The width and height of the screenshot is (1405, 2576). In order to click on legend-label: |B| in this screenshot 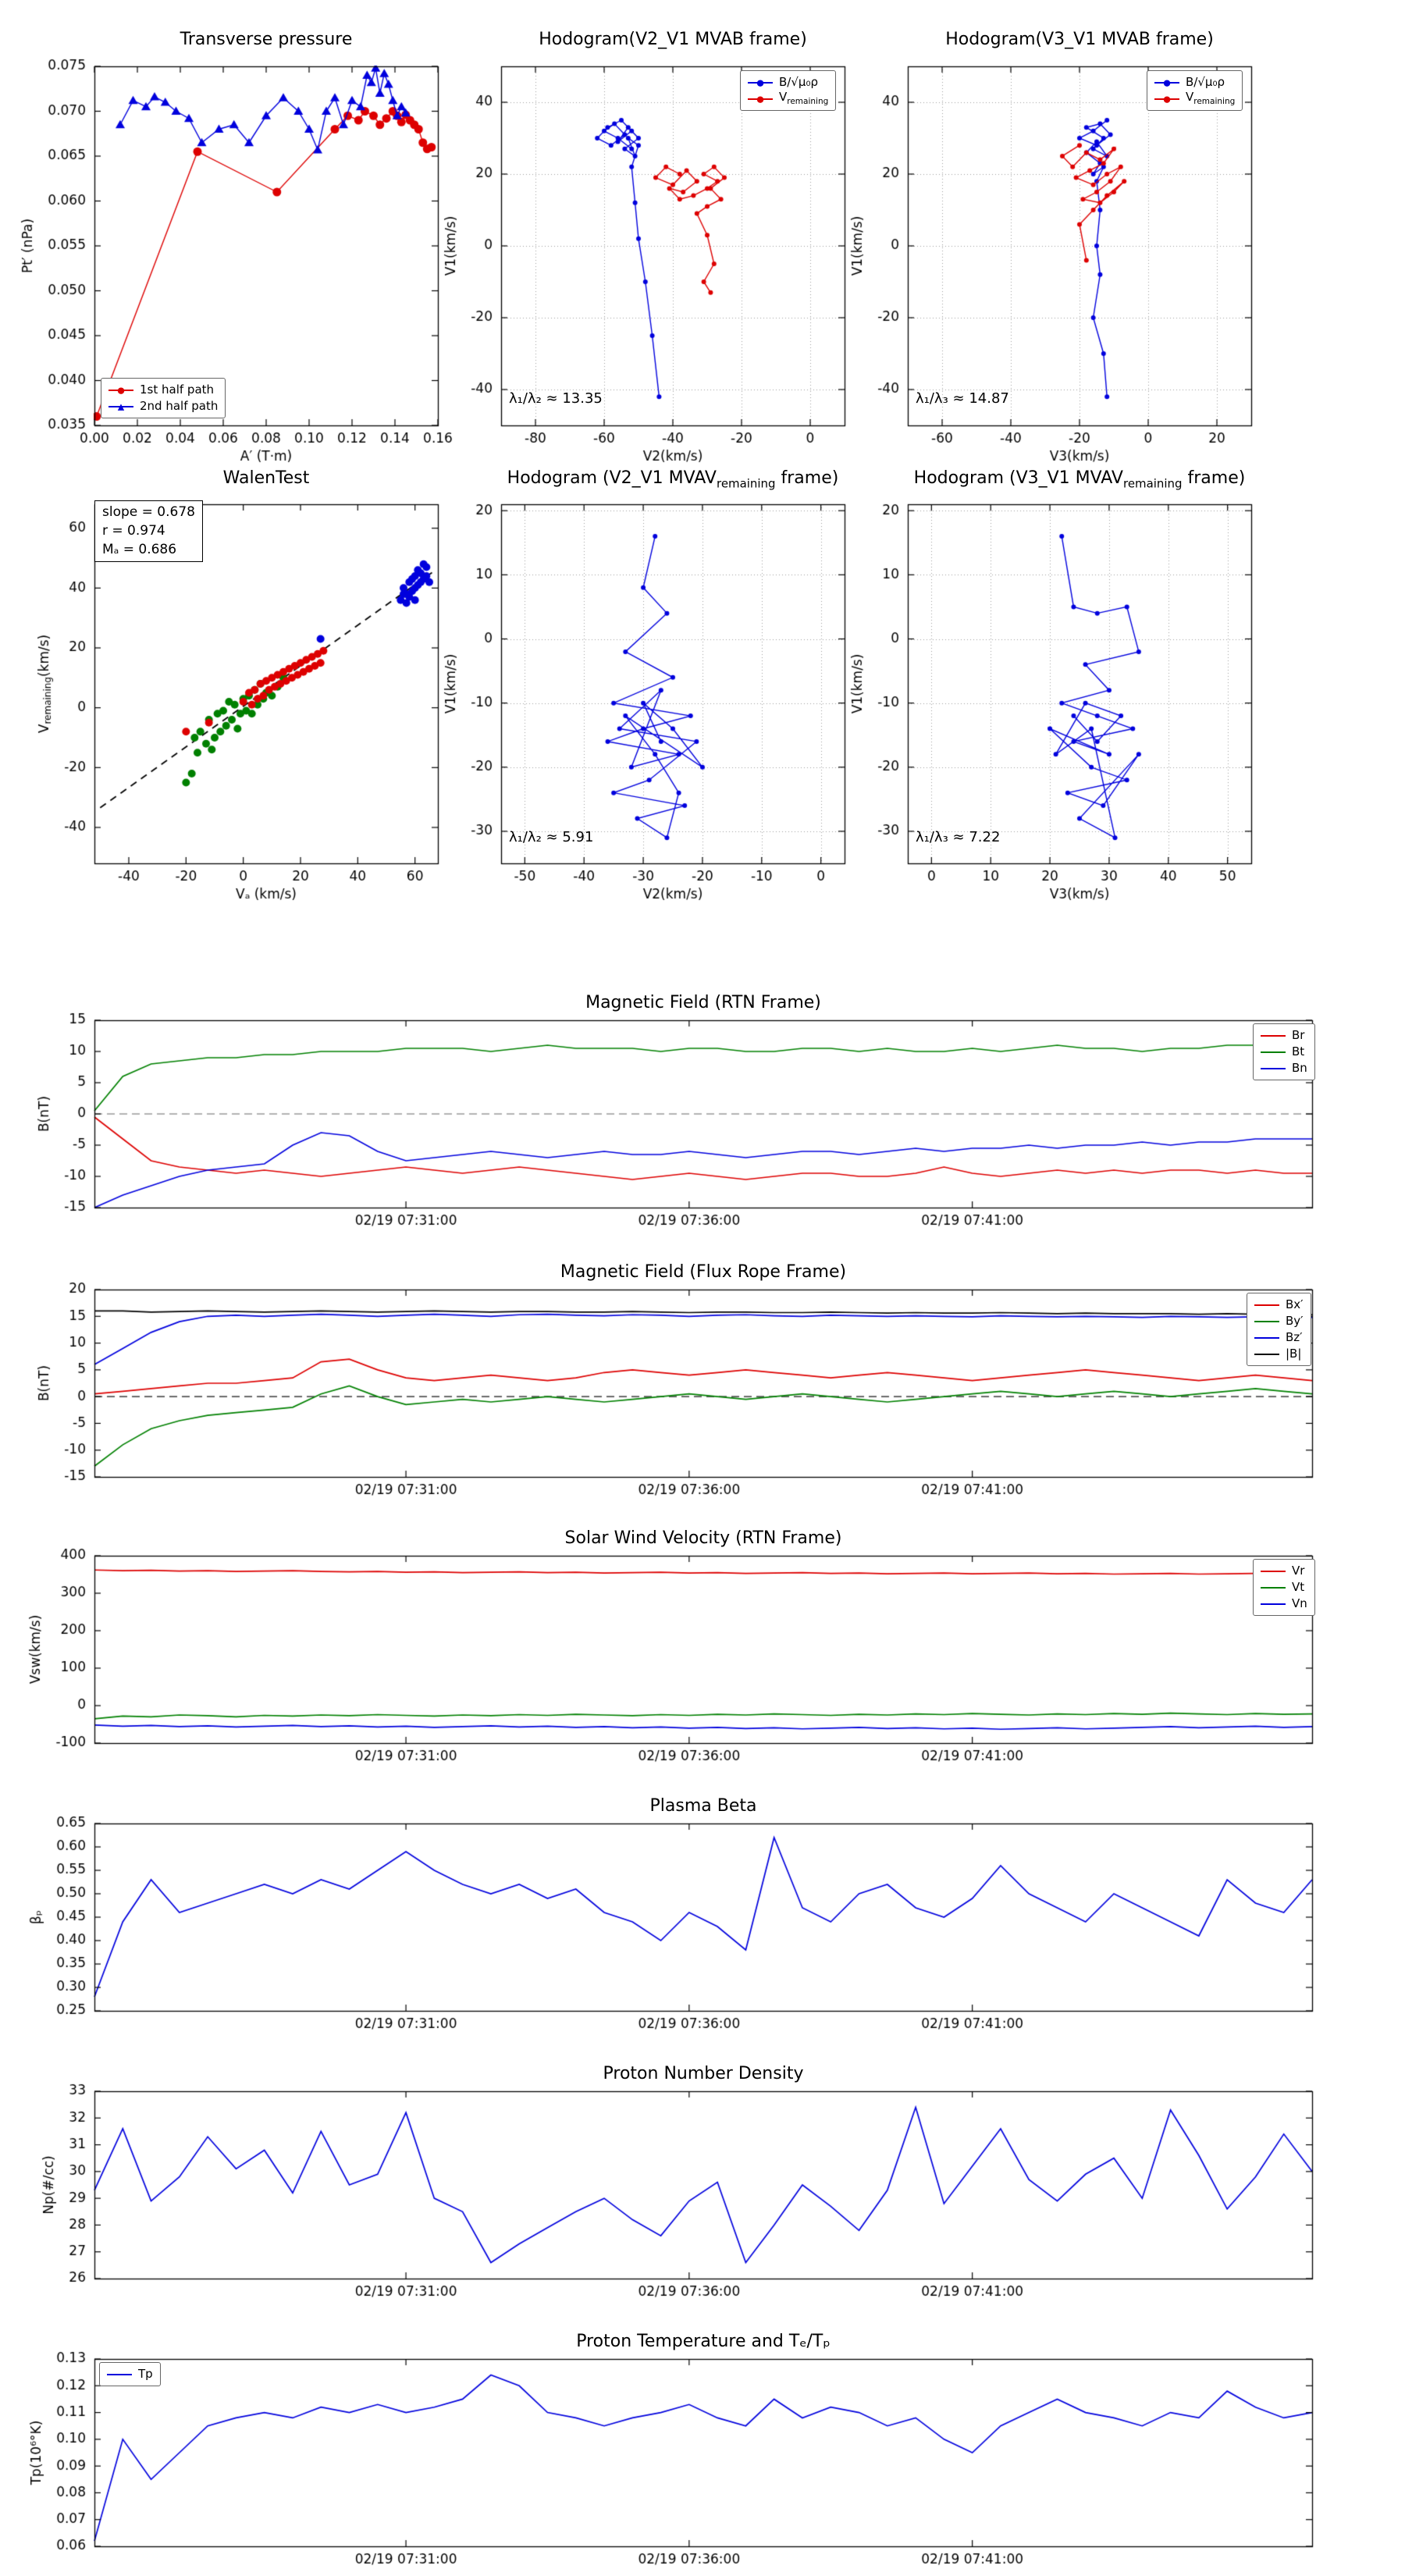, I will do `click(1294, 1354)`.